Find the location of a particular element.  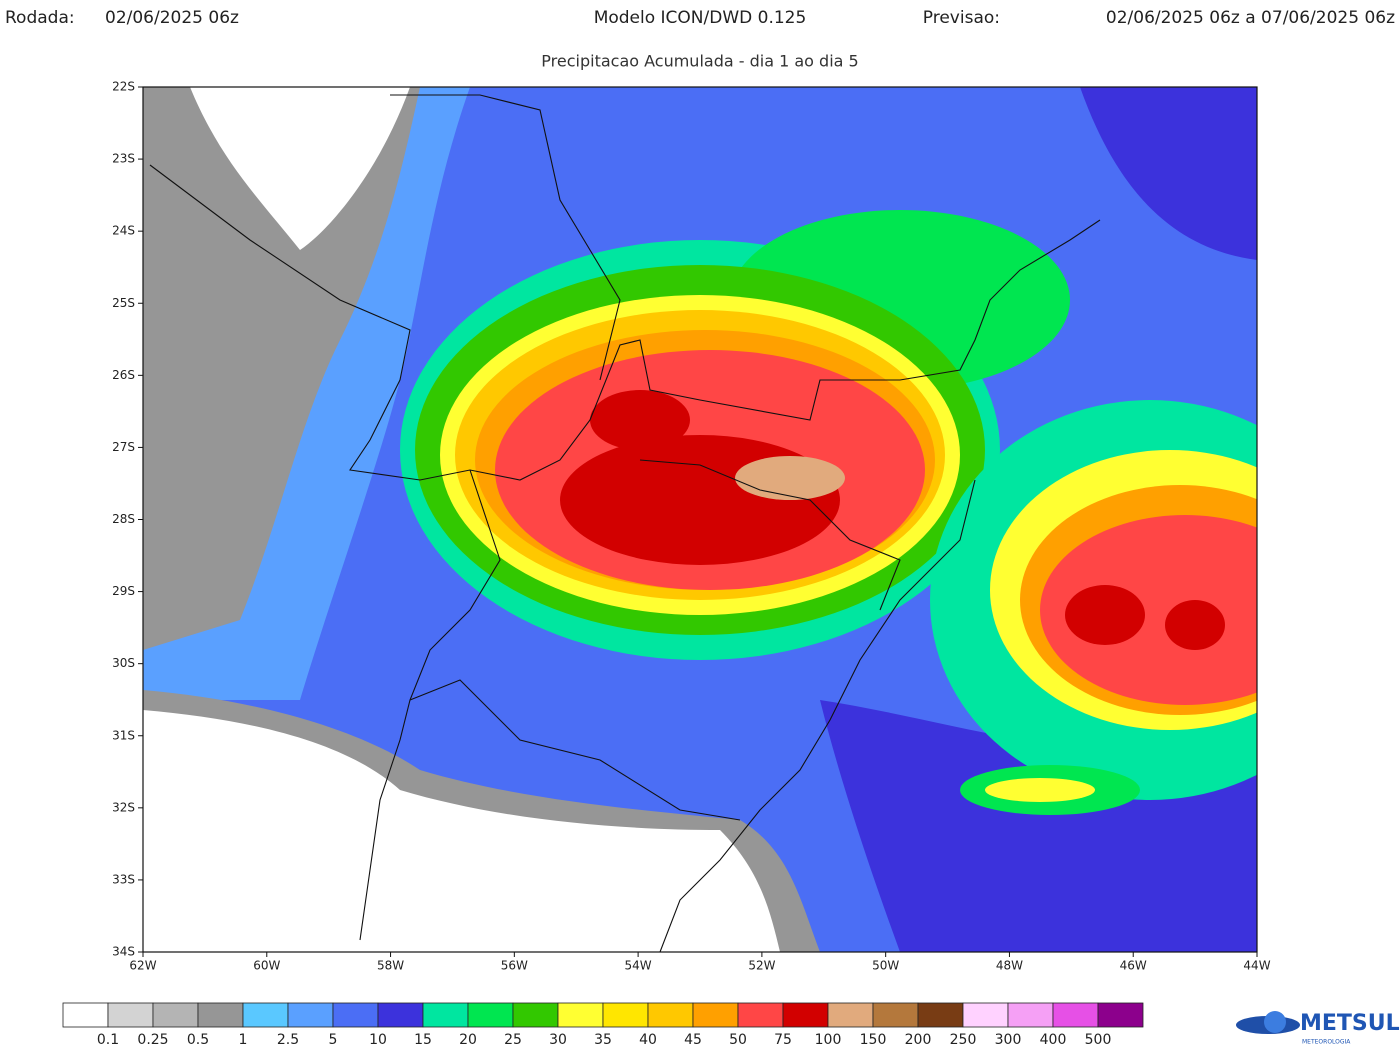

lon-label: 54W is located at coordinates (638, 966).